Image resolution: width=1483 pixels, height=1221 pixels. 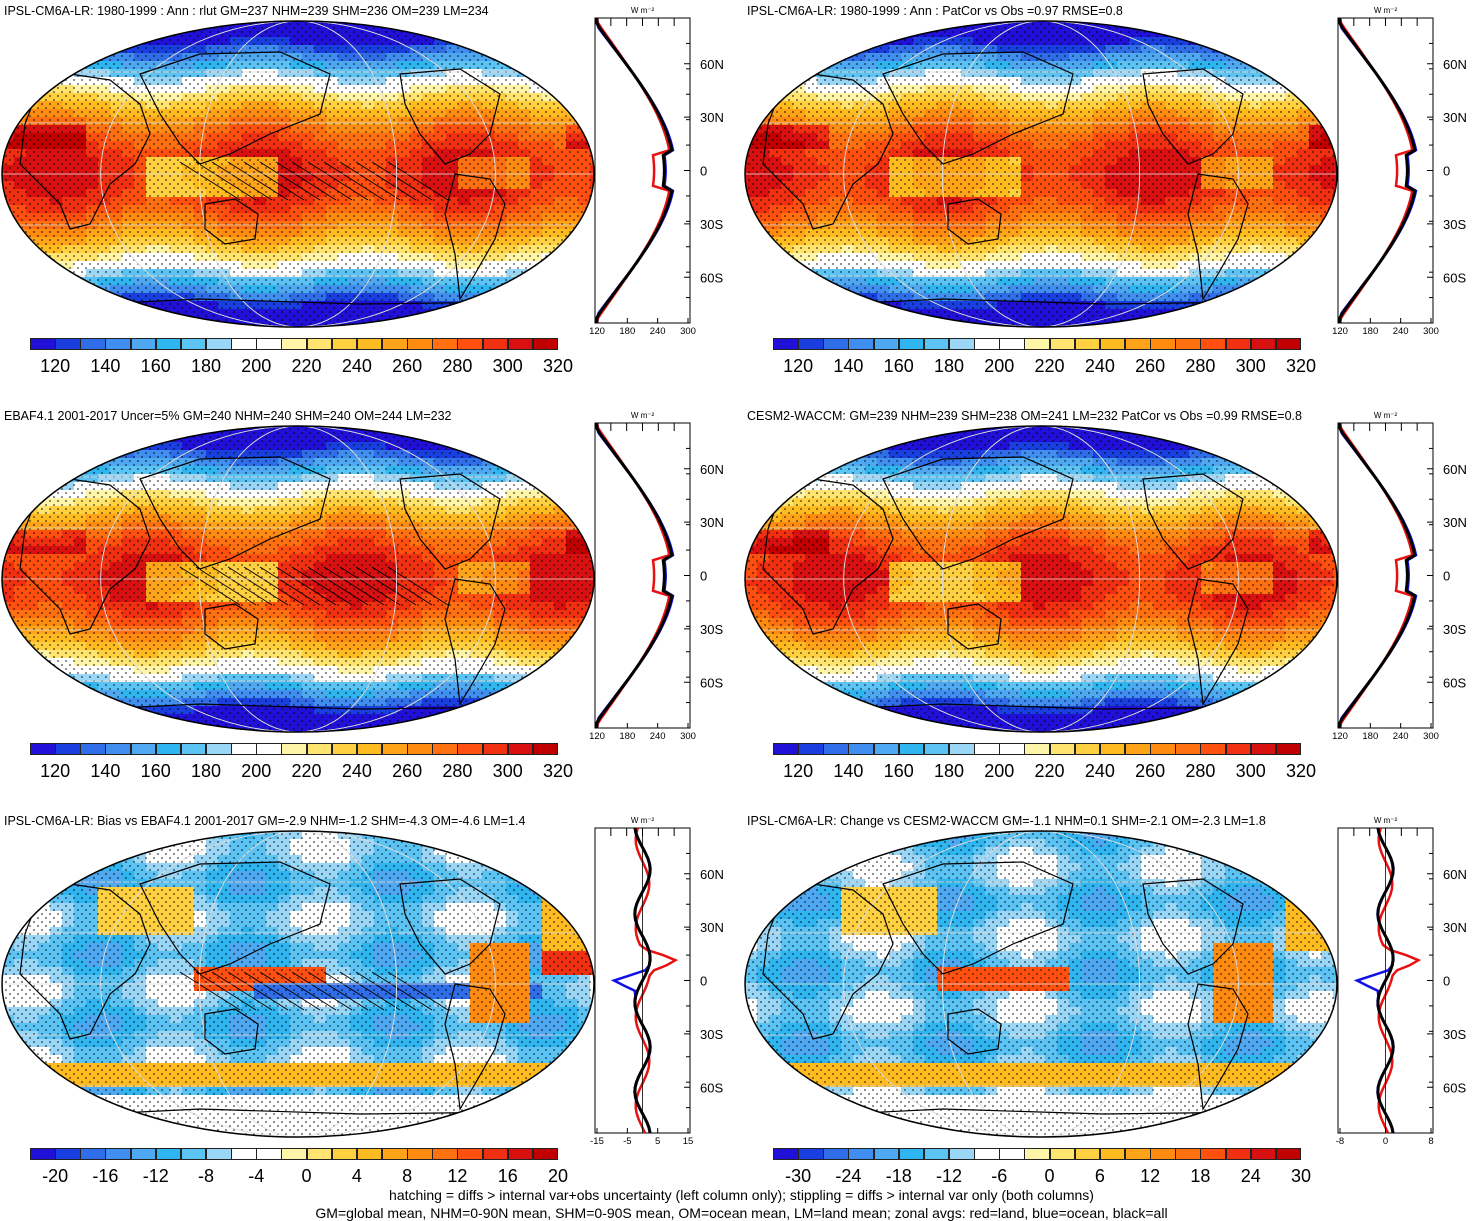 I want to click on colorbar: -30 -24 -18 -12 -6 0 6 12 18 24 30, so click(x=1042, y=1178).